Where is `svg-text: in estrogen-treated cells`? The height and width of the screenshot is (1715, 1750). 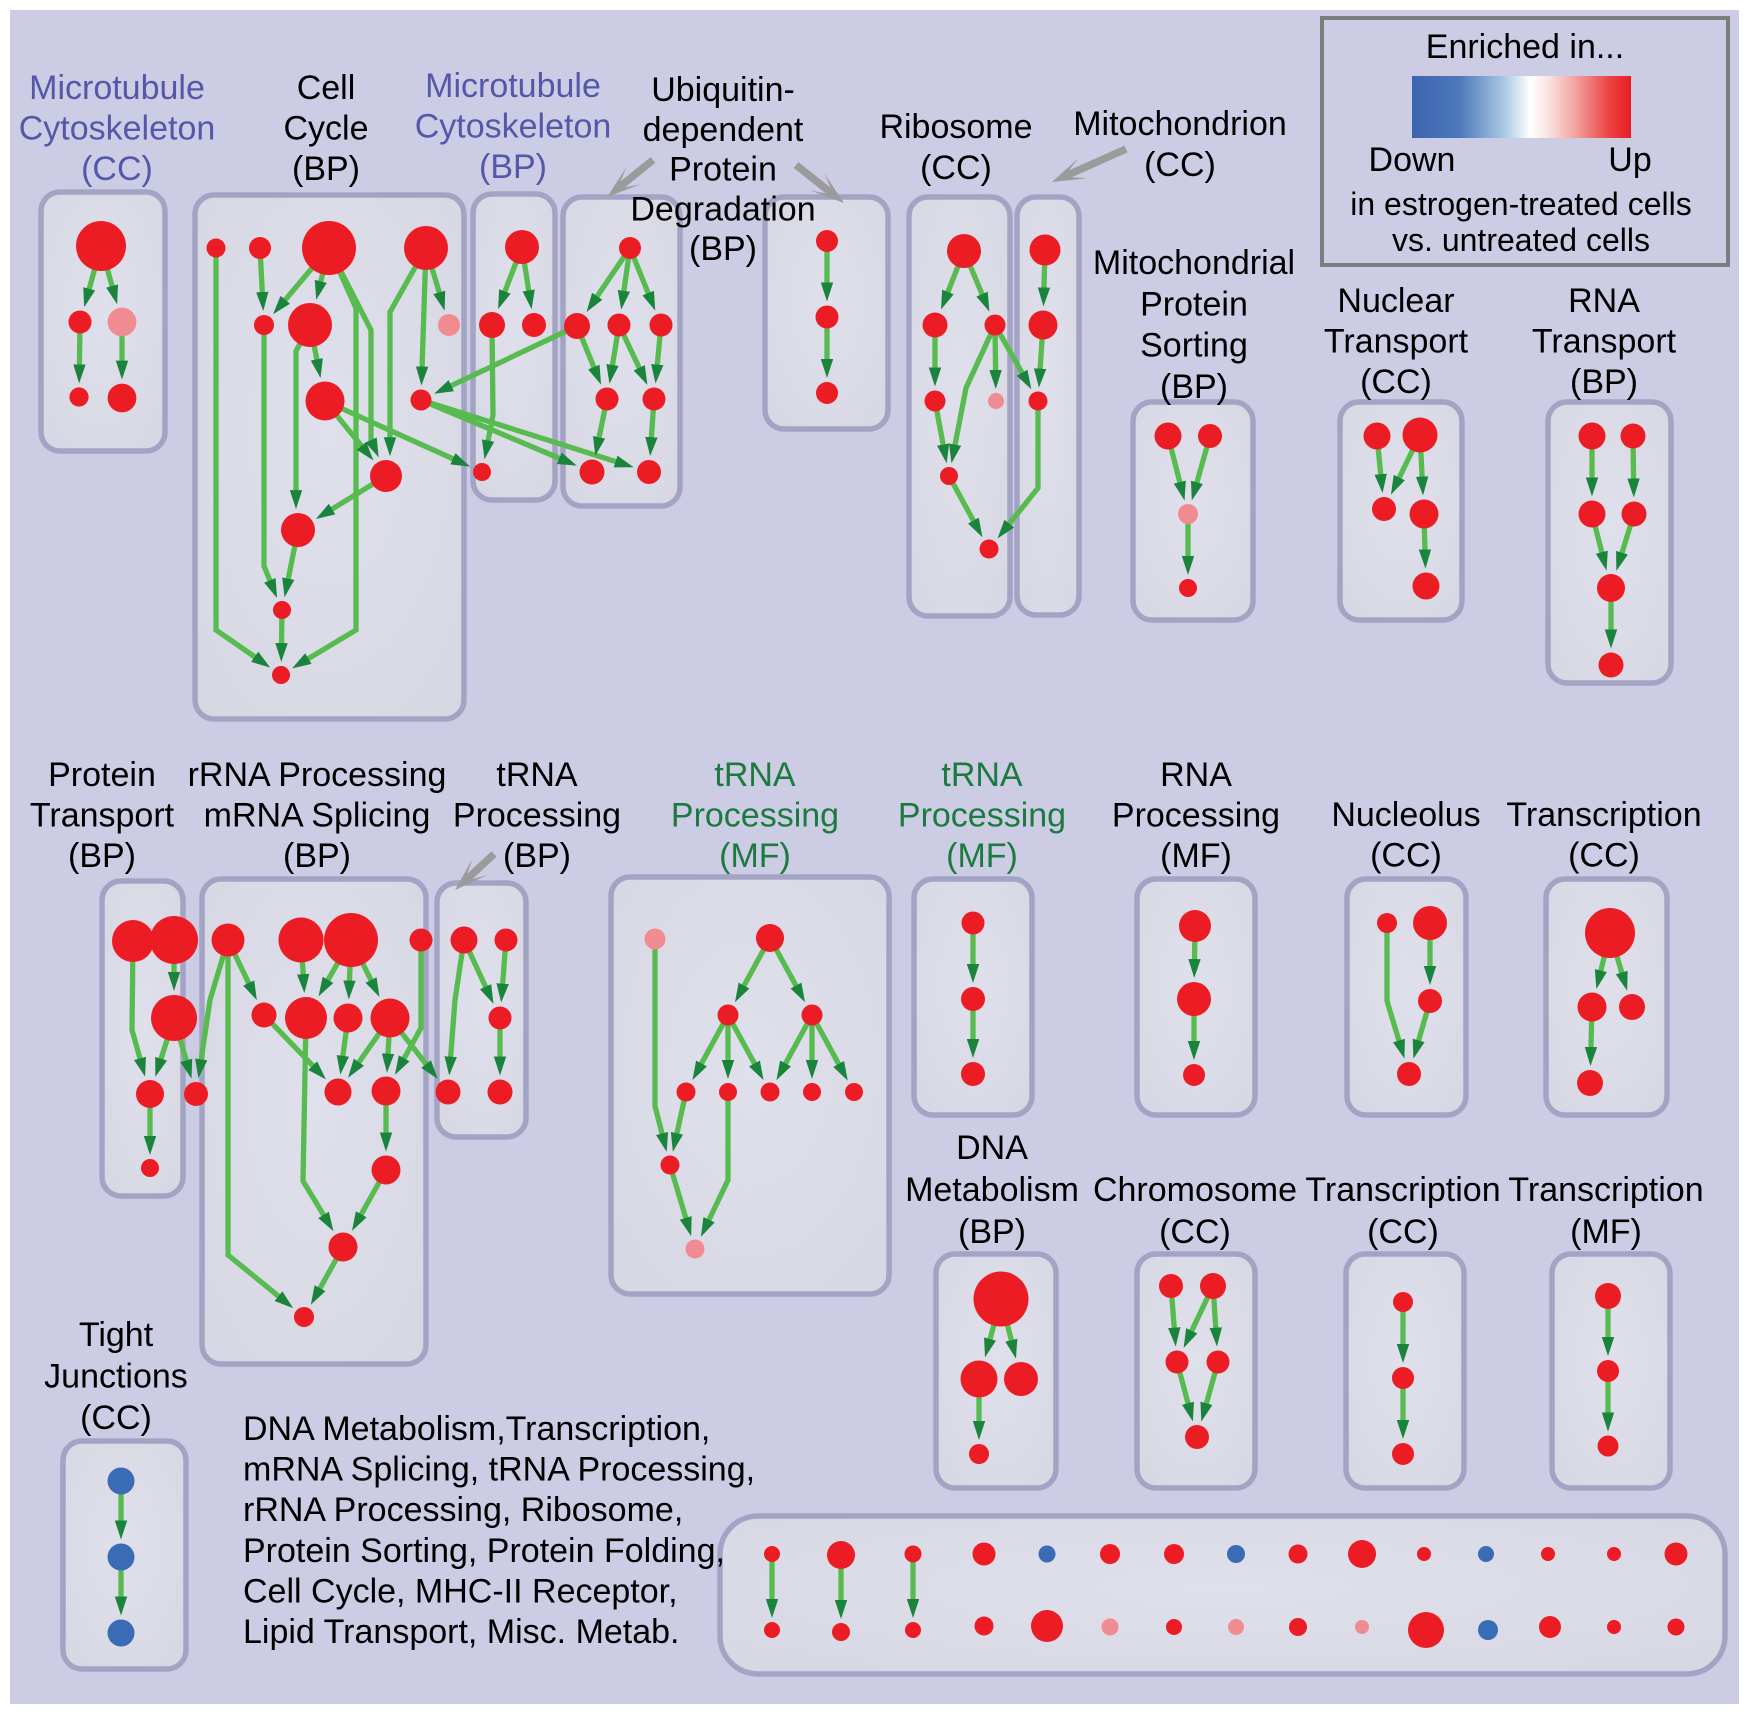 svg-text: in estrogen-treated cells is located at coordinates (1521, 204).